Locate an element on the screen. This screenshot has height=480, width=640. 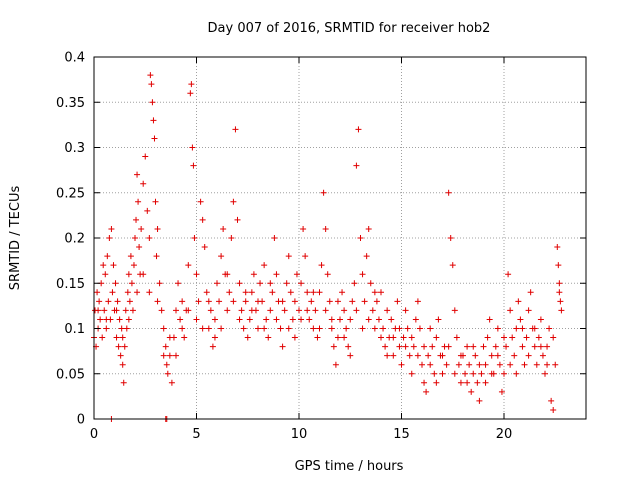
y-tick-labels: 0 0.05 0.1 0.15 0.2 0.25 0.3 0.35 0.4 is located at coordinates (70, 239).